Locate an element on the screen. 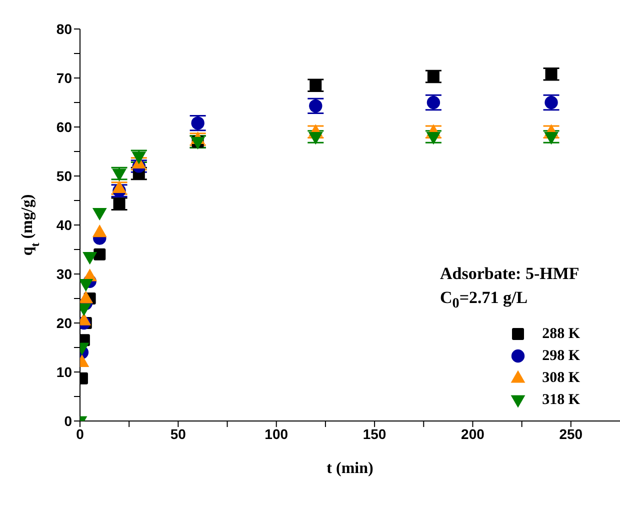 The width and height of the screenshot is (620, 525). x-tick-label: 50 is located at coordinates (178, 434).